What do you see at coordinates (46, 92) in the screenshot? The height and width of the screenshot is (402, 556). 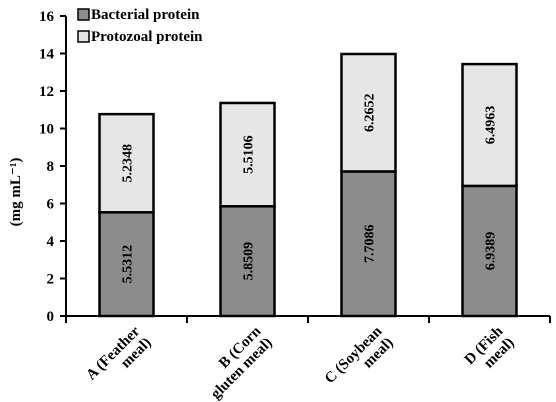 I see `y-tick-label: 12` at bounding box center [46, 92].